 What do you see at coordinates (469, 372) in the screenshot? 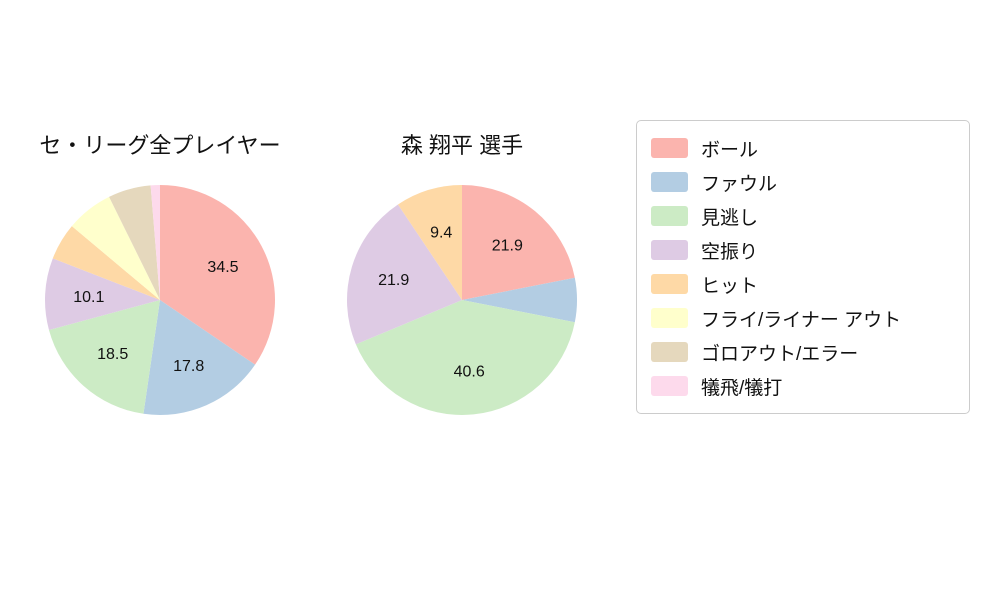
I see `pie-value-label: 40.6` at bounding box center [469, 372].